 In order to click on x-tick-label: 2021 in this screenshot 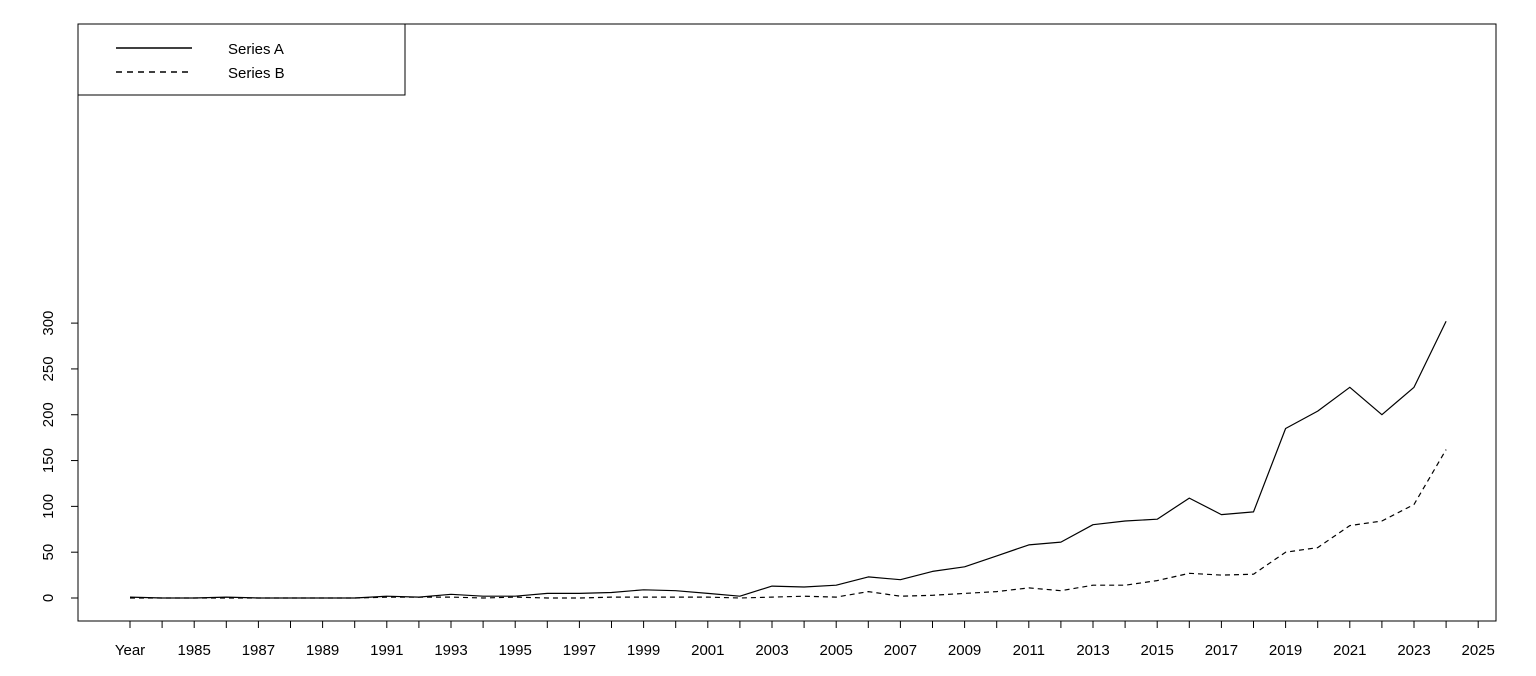, I will do `click(1349, 650)`.